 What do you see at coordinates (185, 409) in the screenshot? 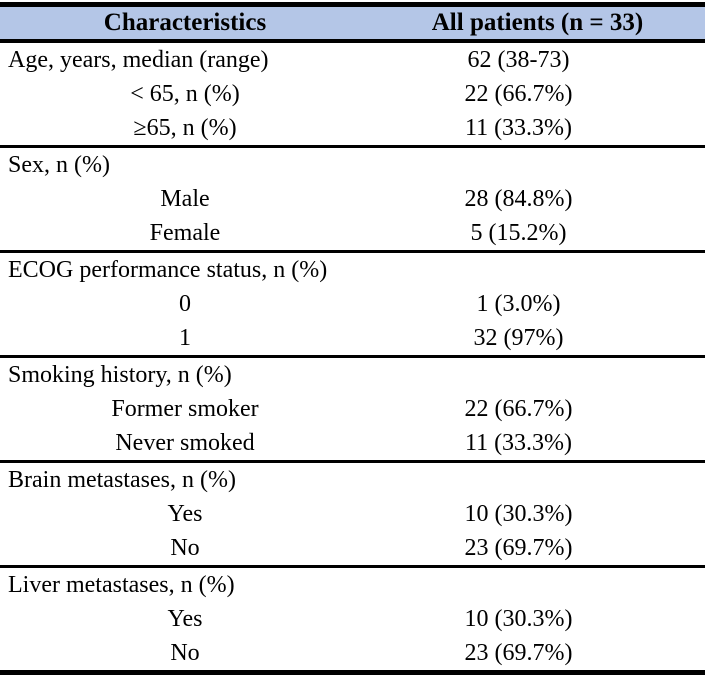
I see `row-label: Former smoker` at bounding box center [185, 409].